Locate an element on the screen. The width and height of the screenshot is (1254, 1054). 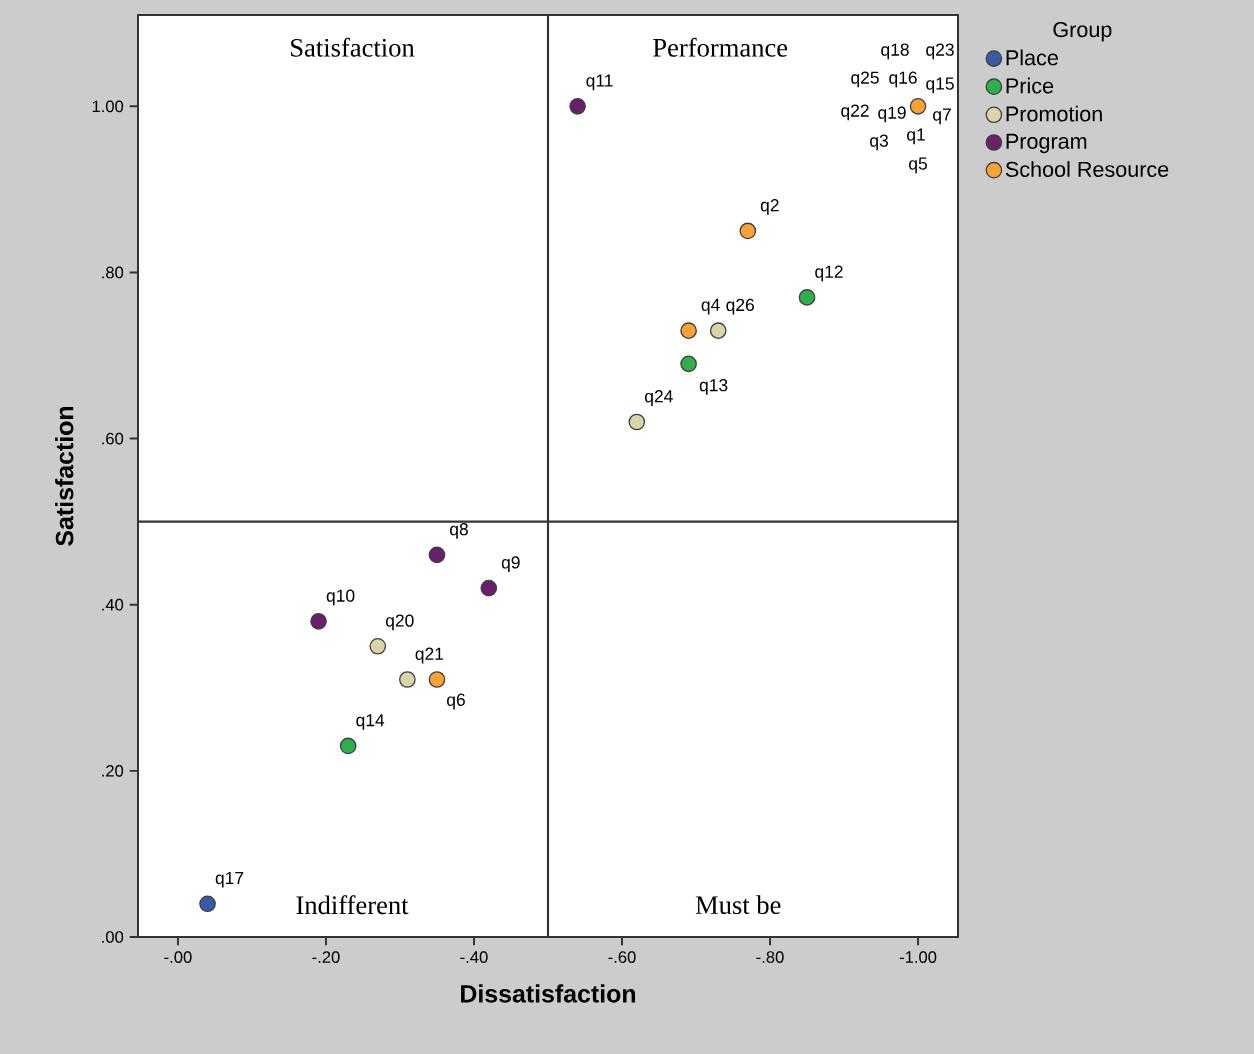
legend-label: Place is located at coordinates (1032, 57).